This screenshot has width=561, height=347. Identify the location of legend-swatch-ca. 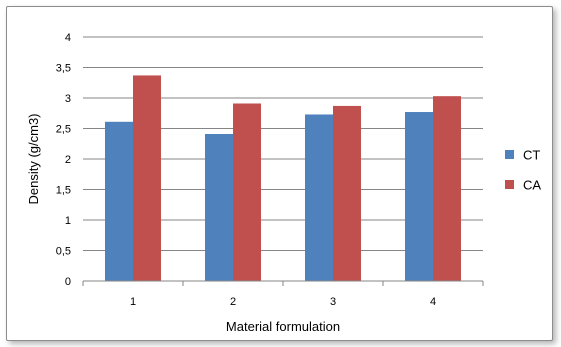
(509, 184).